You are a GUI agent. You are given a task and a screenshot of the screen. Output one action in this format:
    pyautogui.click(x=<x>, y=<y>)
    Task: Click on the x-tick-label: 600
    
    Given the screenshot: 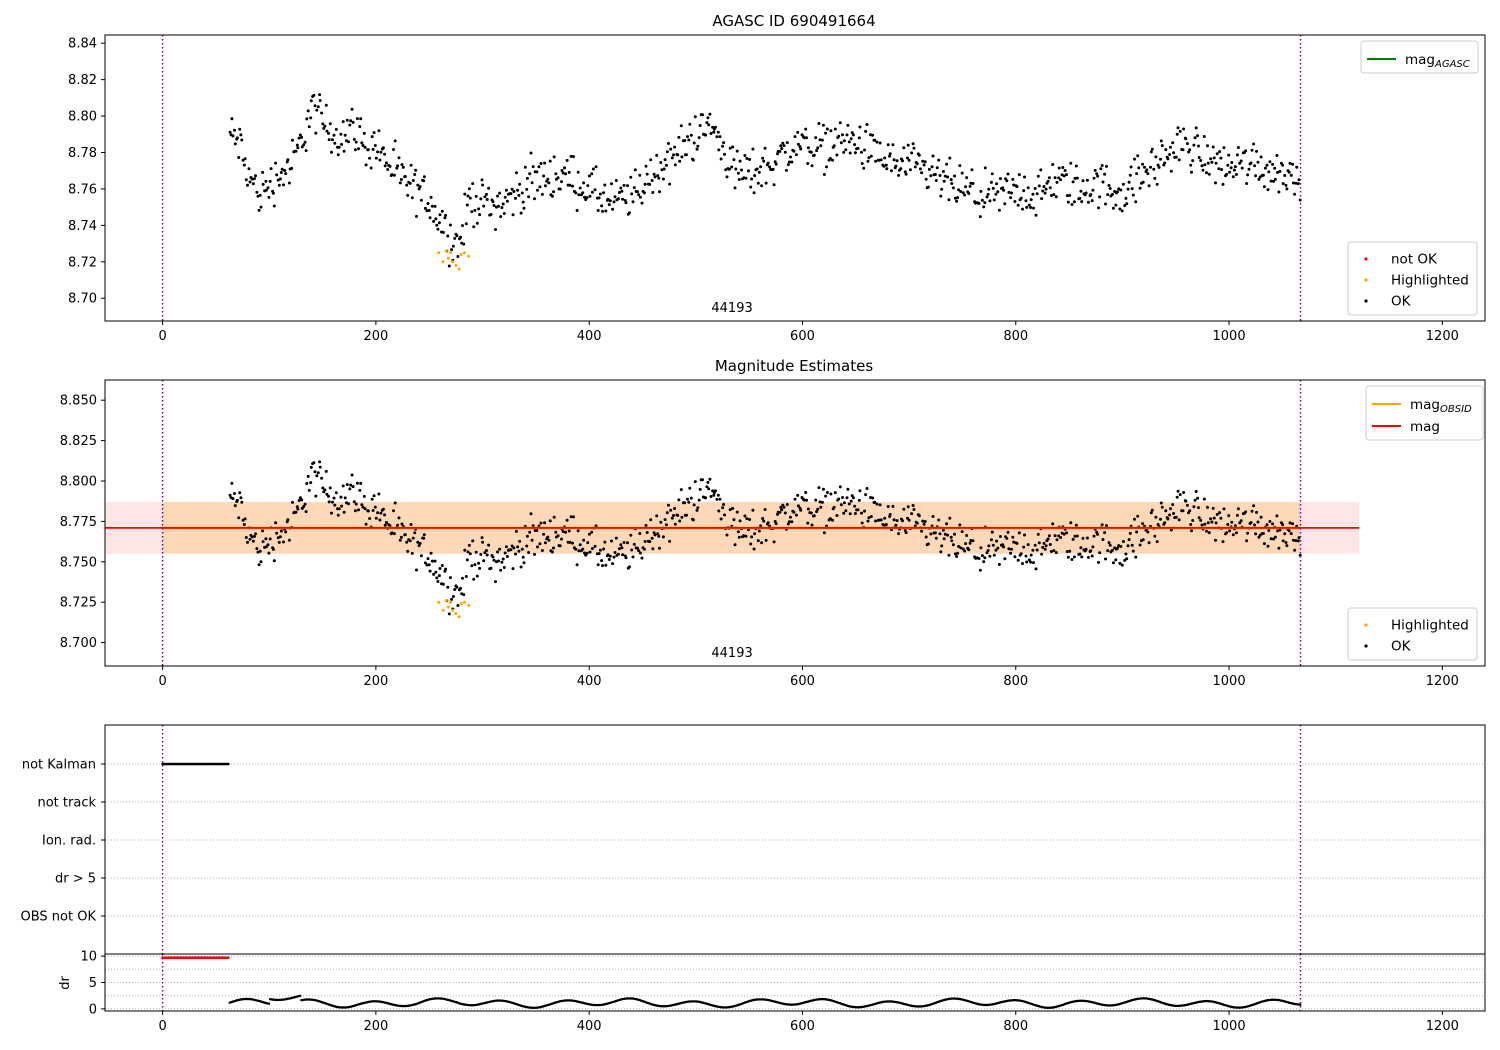 What is the action you would take?
    pyautogui.click(x=802, y=681)
    